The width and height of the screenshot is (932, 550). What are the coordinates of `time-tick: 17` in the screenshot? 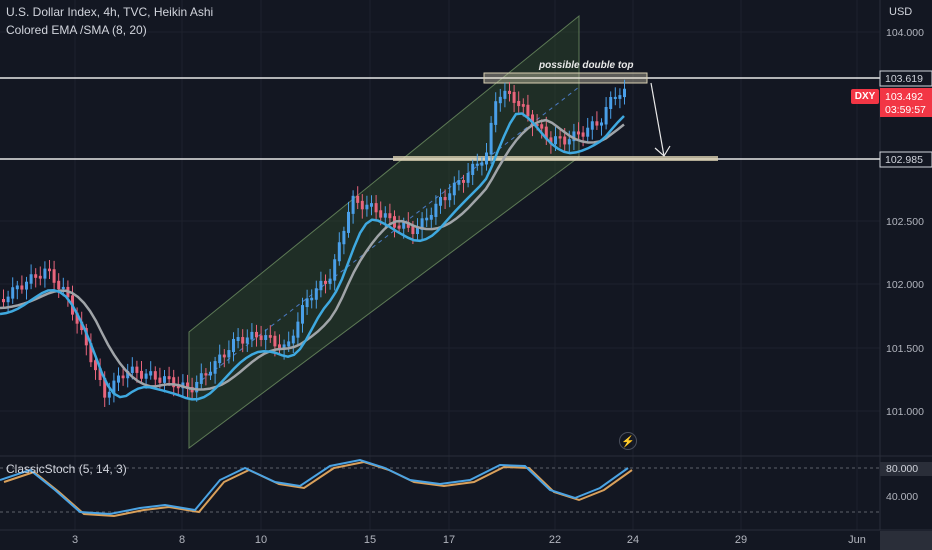 It's located at (449, 540).